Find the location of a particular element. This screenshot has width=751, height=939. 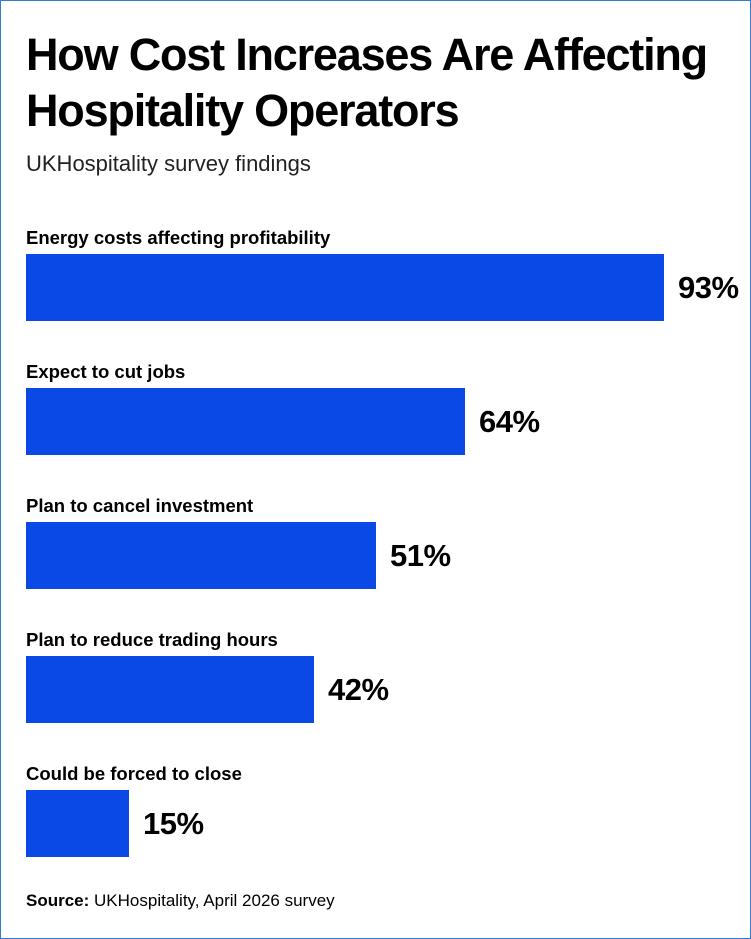

category-label: Expect to cut jobs is located at coordinates (106, 371).